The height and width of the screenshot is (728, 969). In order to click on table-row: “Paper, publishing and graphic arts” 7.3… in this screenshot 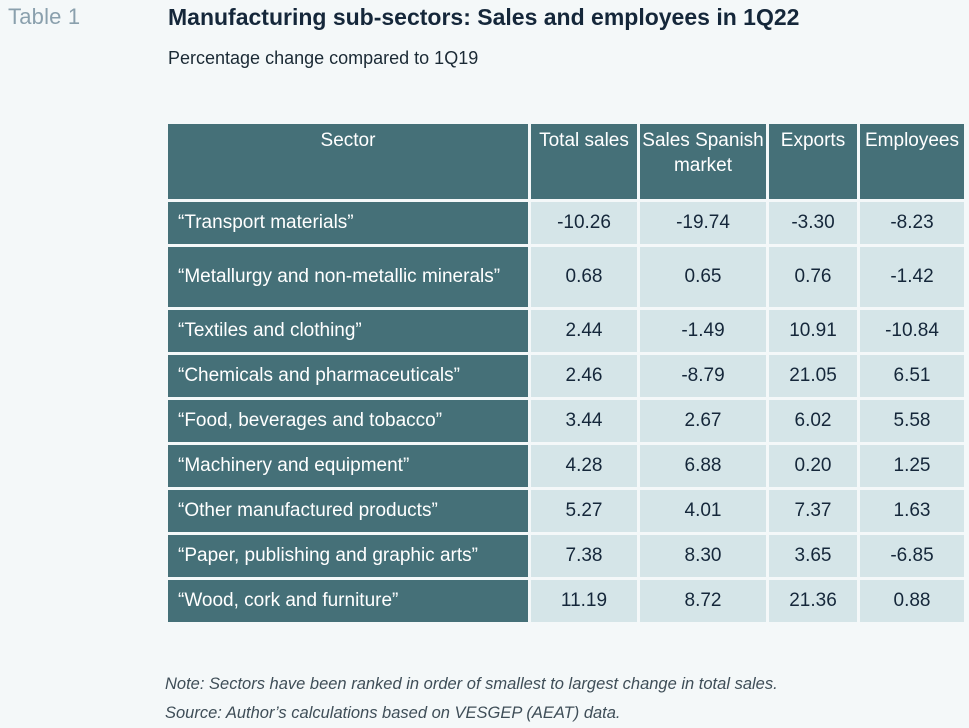, I will do `click(566, 556)`.